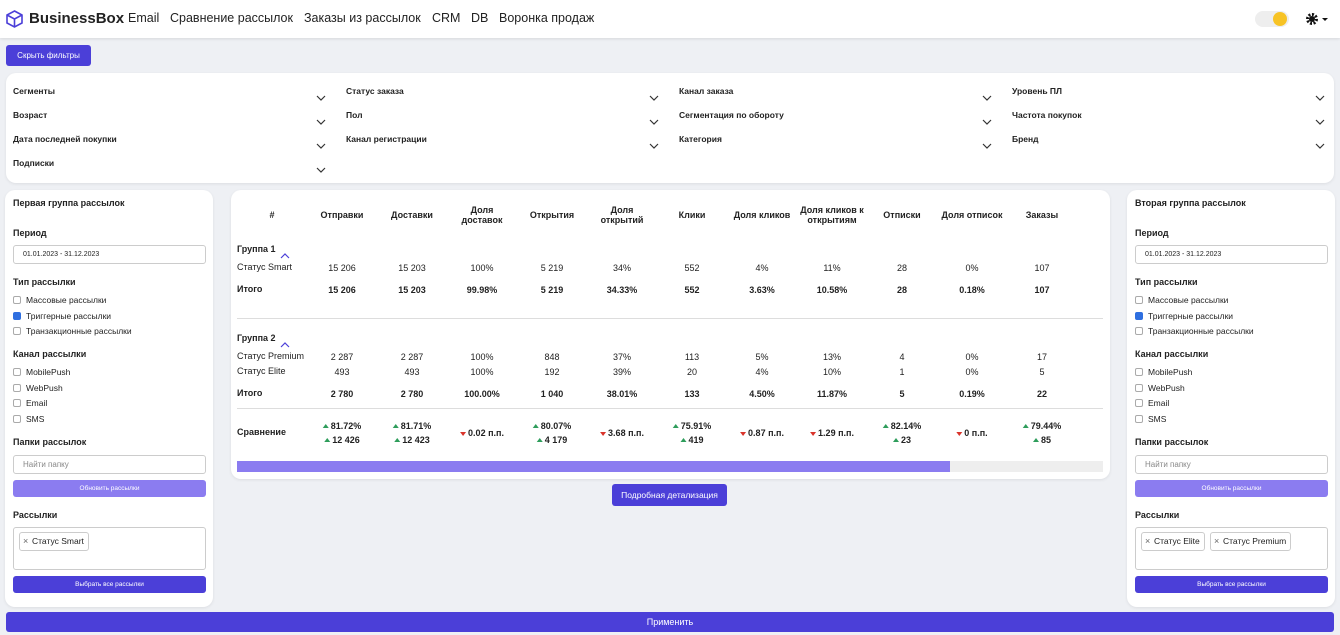  What do you see at coordinates (1037, 91) in the screenshot?
I see `filter-dropdown: Уровень ПЛ` at bounding box center [1037, 91].